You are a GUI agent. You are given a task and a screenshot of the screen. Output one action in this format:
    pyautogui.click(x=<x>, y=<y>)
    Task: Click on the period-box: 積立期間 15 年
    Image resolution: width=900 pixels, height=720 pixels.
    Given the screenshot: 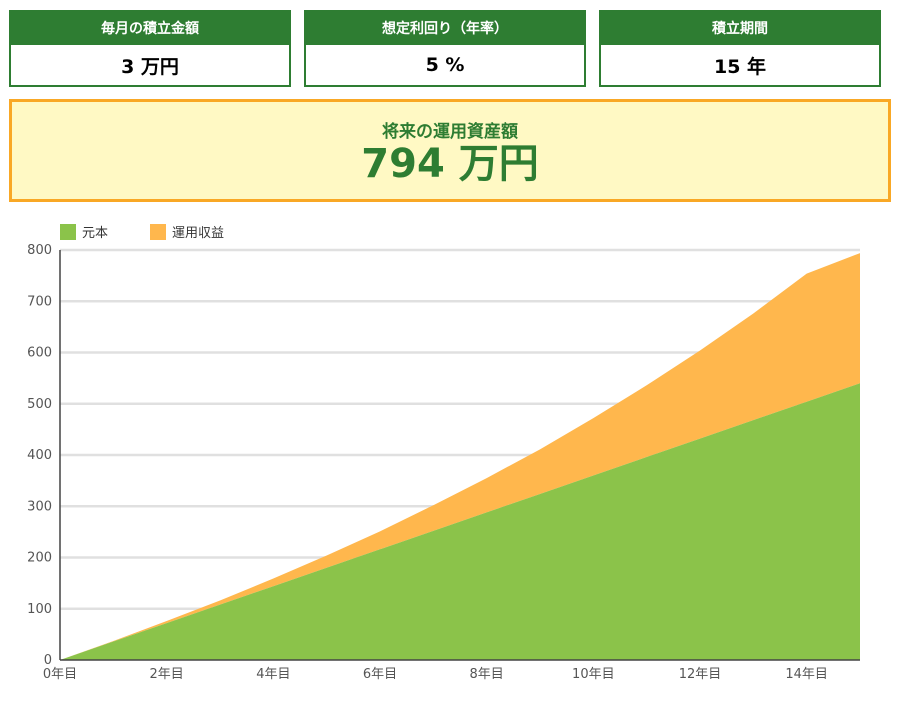 What is the action you would take?
    pyautogui.click(x=740, y=48)
    